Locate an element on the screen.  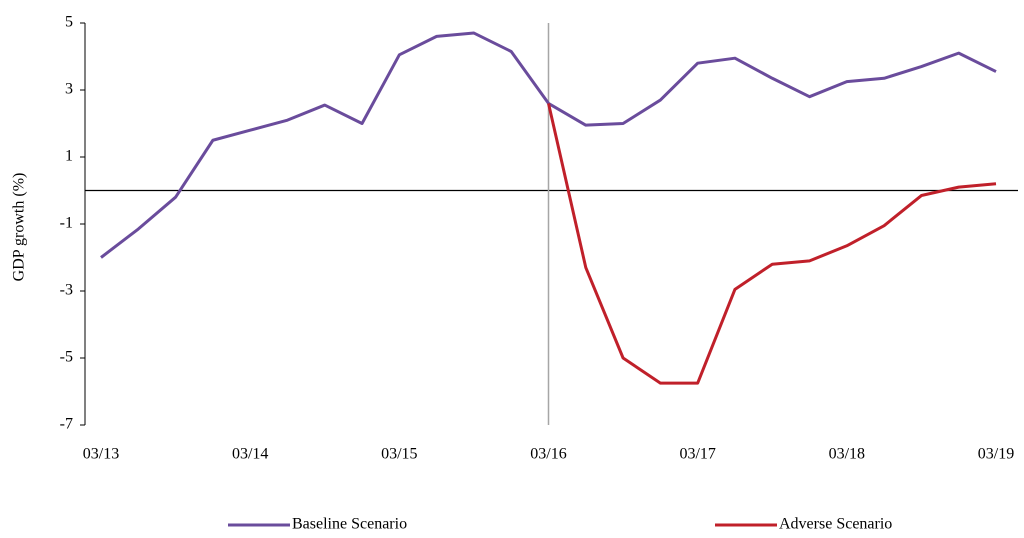
x-tick-label: 03/19 is located at coordinates (996, 454).